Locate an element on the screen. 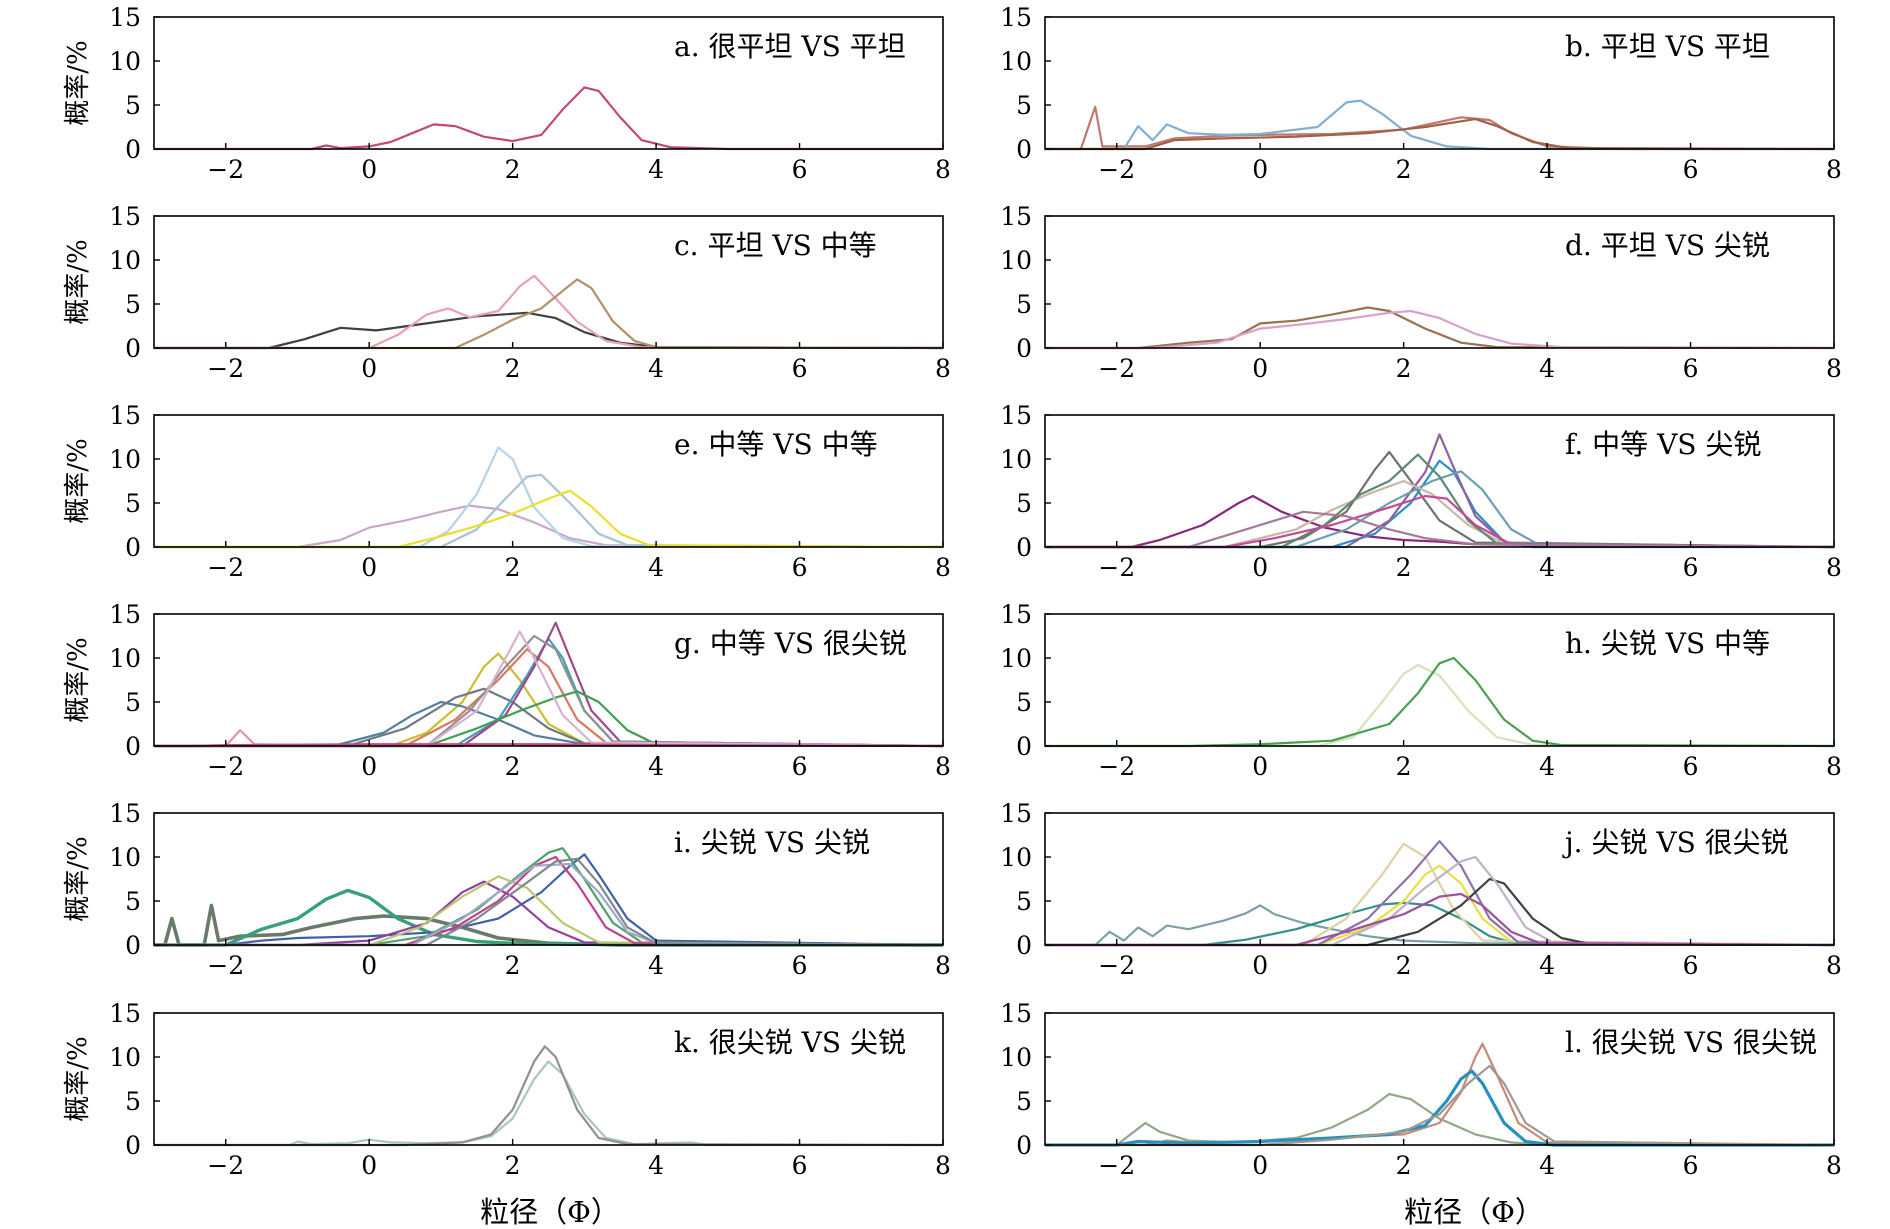 Image resolution: width=1890 pixels, height=1229 pixels. panel-h-x-tick-label: 8 is located at coordinates (1834, 766).